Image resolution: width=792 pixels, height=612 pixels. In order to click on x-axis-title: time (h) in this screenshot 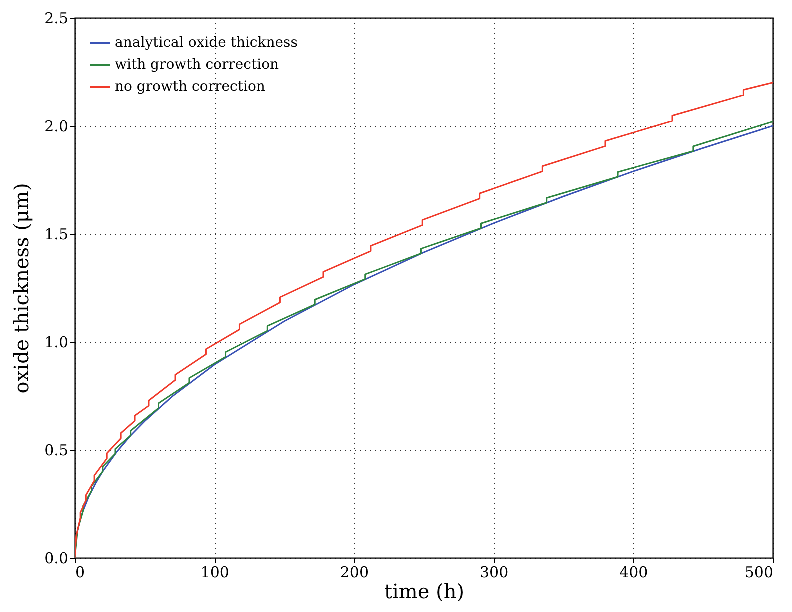, I will do `click(424, 592)`.